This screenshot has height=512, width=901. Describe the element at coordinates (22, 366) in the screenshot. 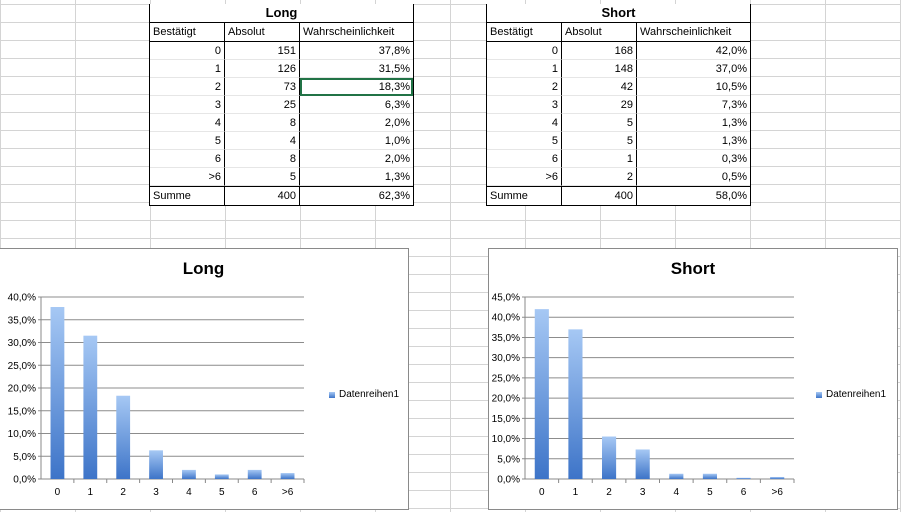

I see `y-tick-label: 25,0%` at that location.